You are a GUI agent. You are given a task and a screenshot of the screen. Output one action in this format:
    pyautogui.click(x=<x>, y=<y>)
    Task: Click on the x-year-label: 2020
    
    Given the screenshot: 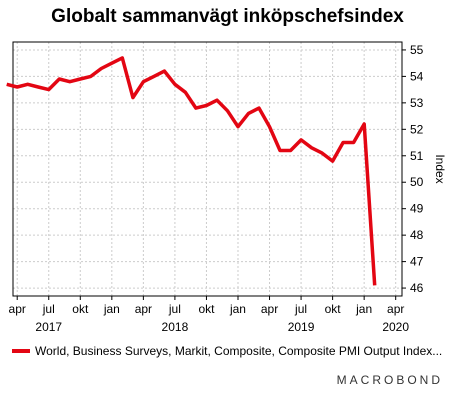 What is the action you would take?
    pyautogui.click(x=395, y=327)
    